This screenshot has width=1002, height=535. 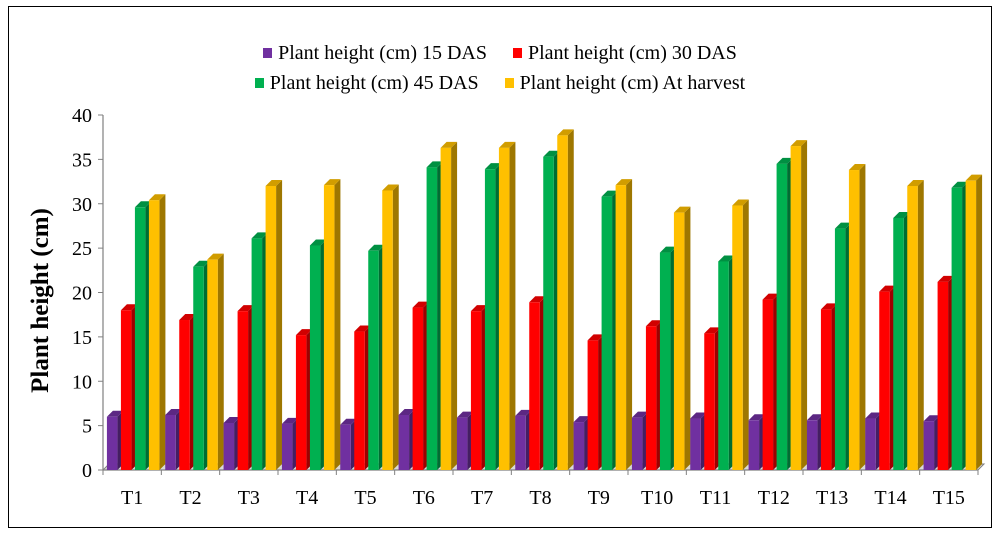 What do you see at coordinates (307, 498) in the screenshot?
I see `x-tick-label: T4` at bounding box center [307, 498].